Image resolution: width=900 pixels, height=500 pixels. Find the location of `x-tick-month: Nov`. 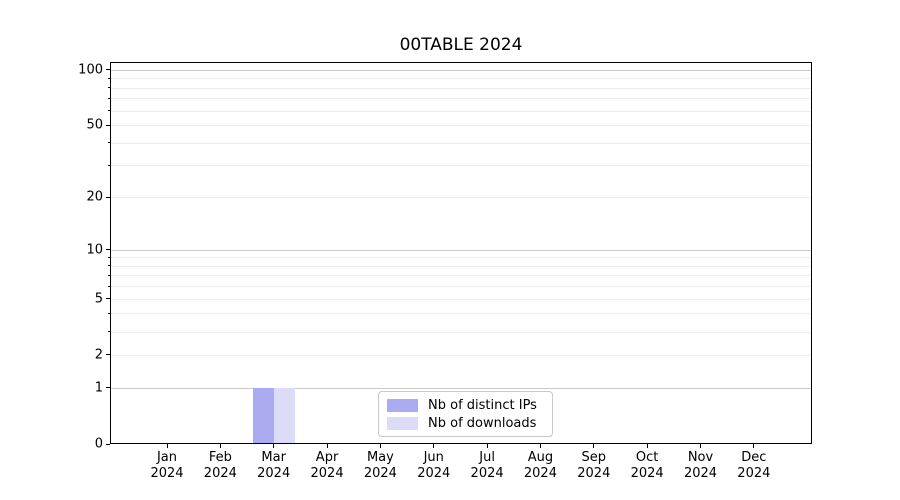

x-tick-month: Nov is located at coordinates (700, 457).